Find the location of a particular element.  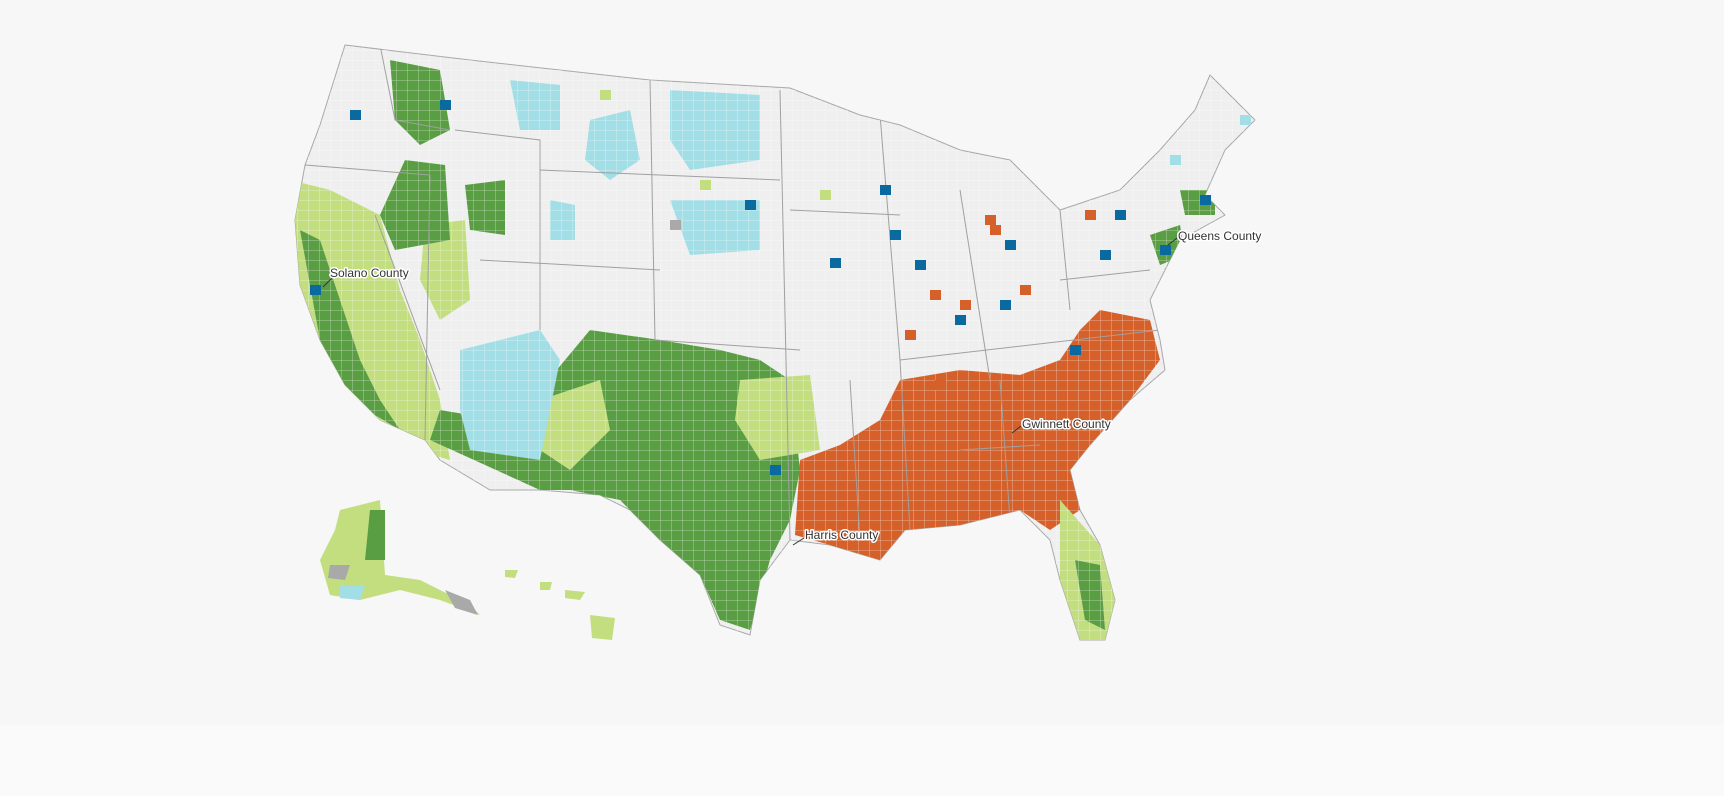

label-text: Harris County is located at coordinates (841, 535).